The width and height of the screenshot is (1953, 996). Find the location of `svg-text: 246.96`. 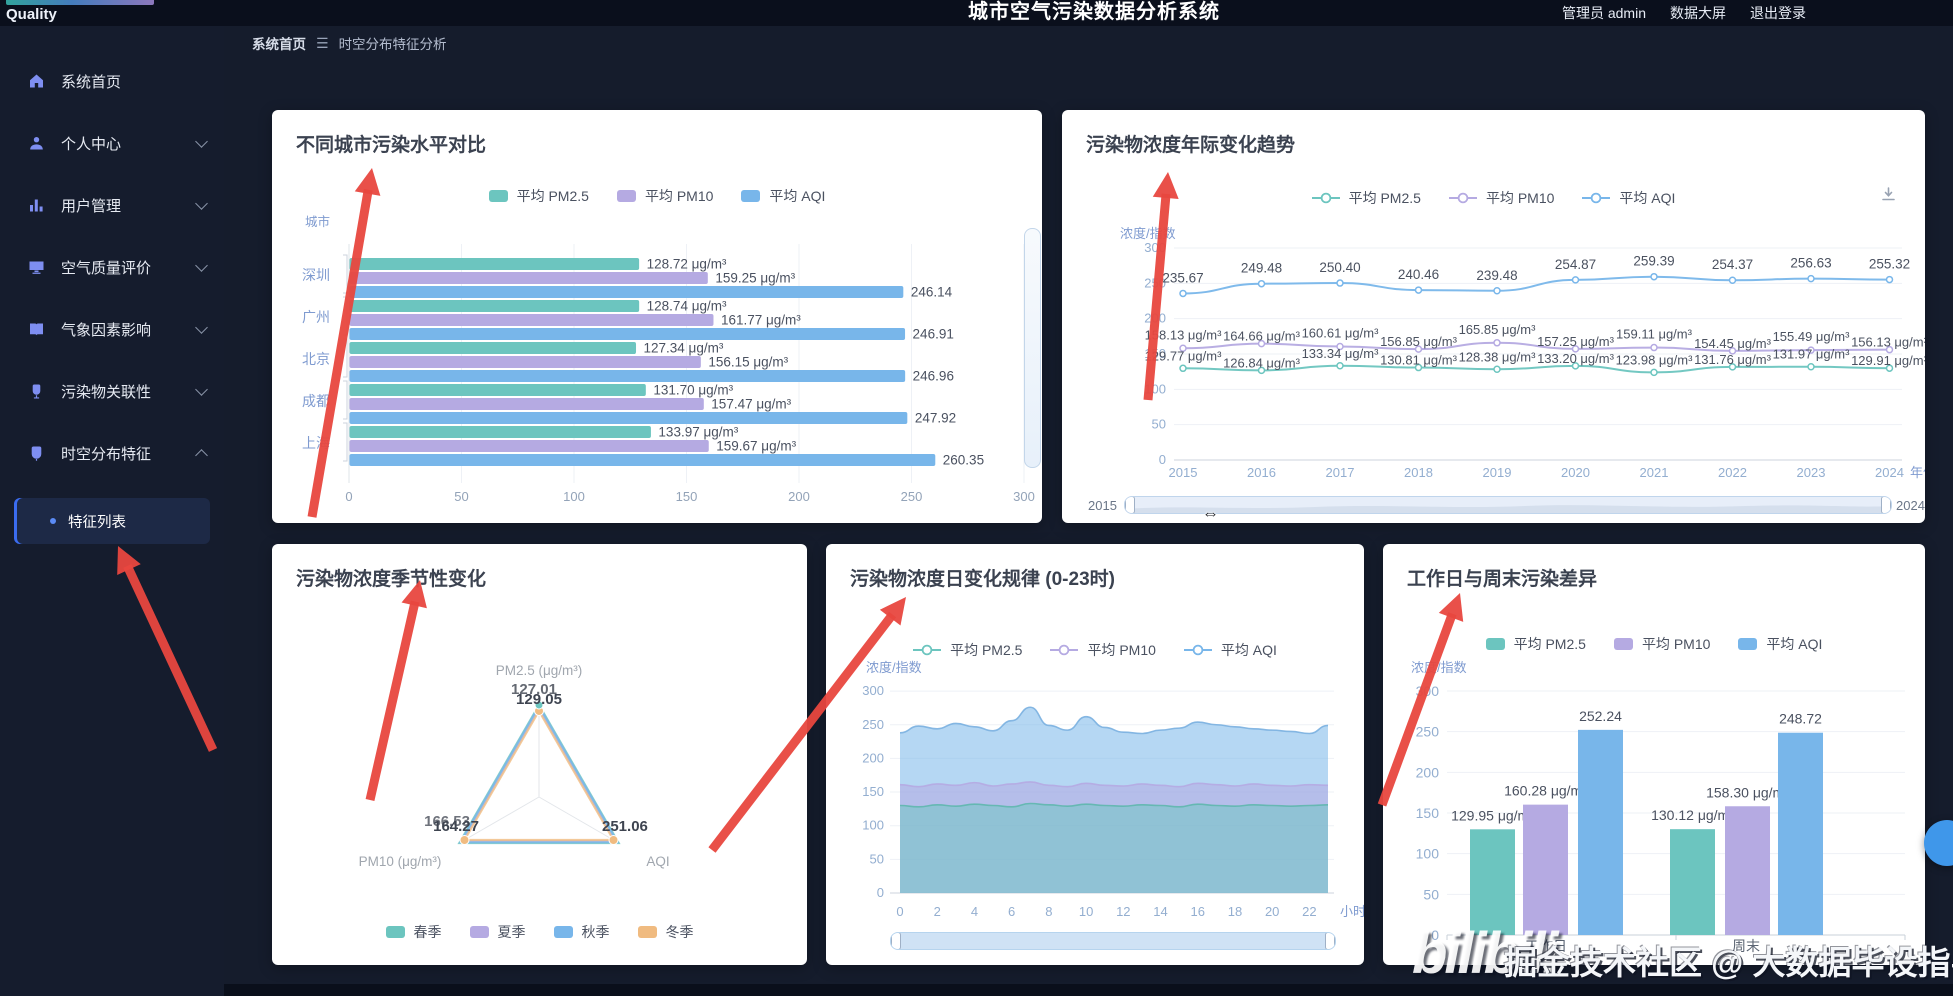

svg-text: 246.96 is located at coordinates (933, 376).